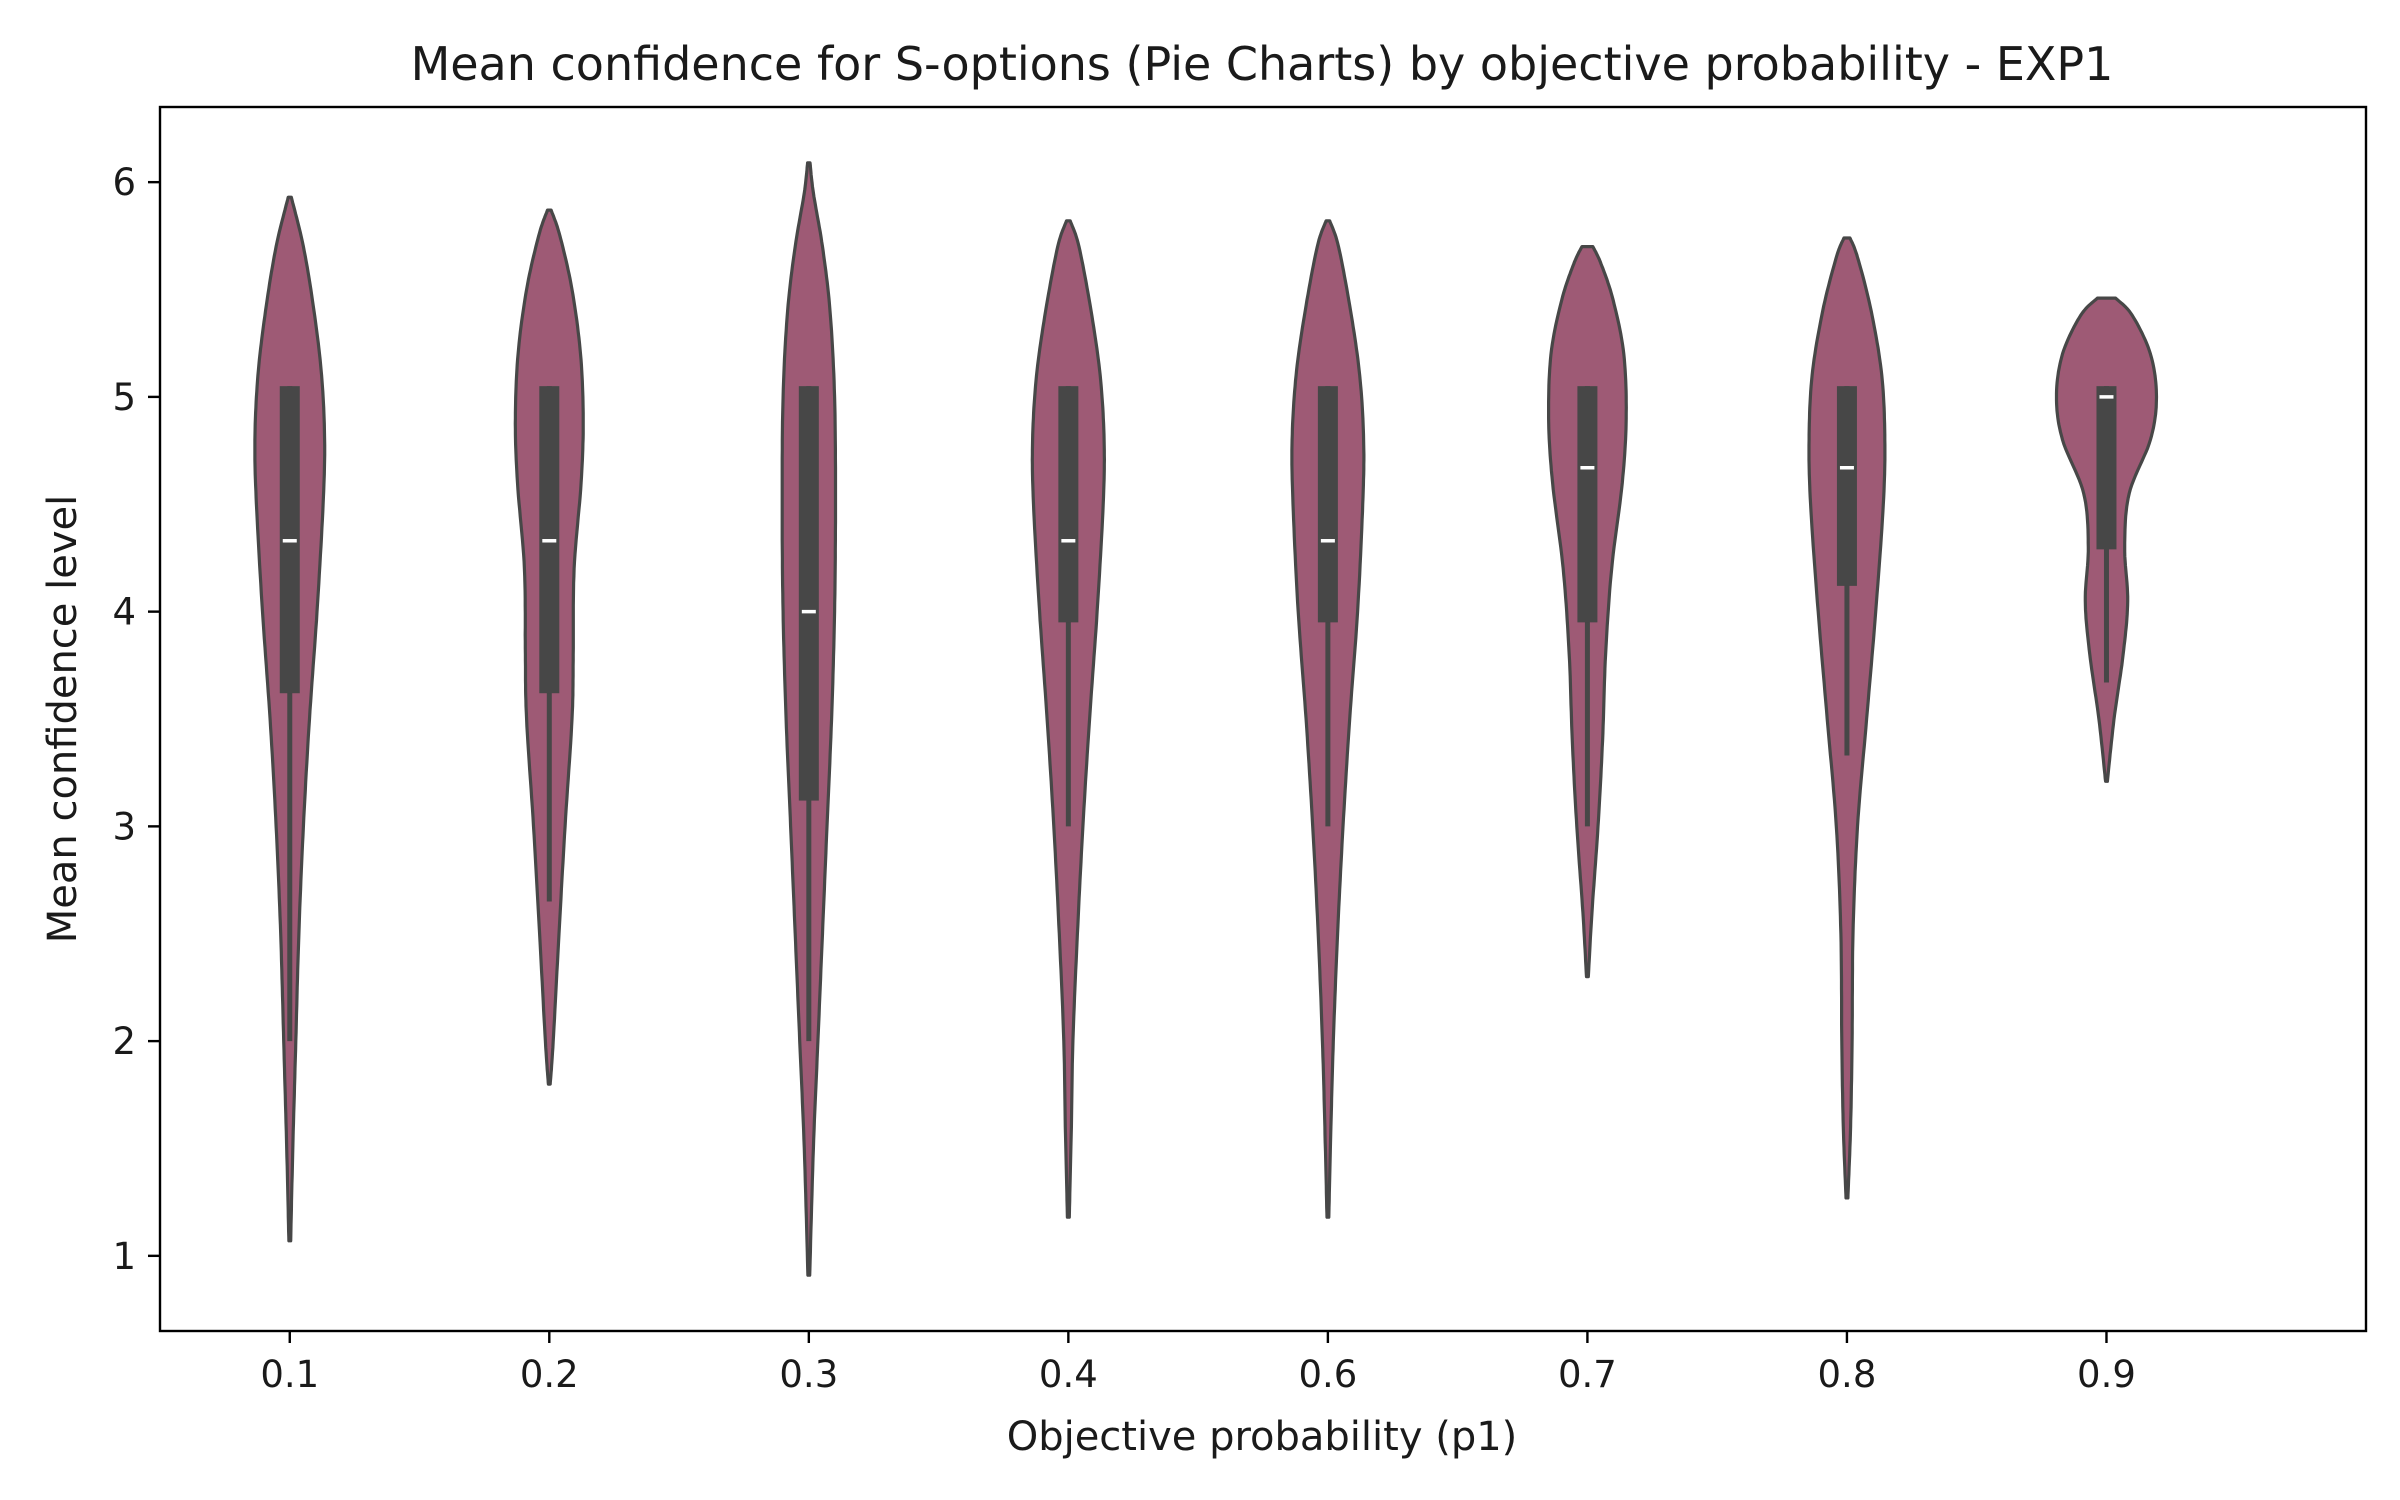  I want to click on x-axis-label: Objective probability (p1), so click(1262, 1437).